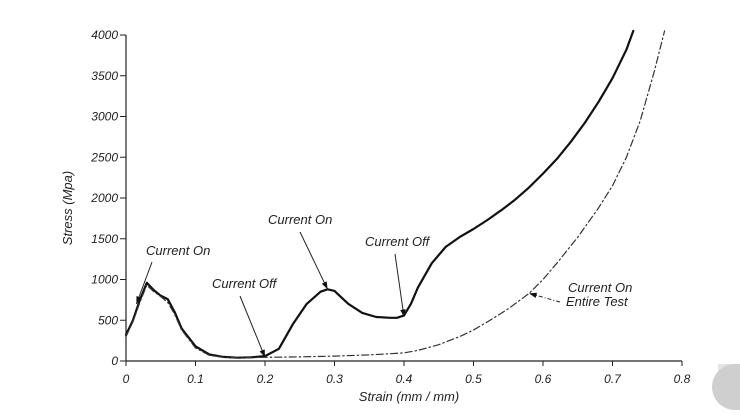 This screenshot has width=740, height=415. Describe the element at coordinates (114, 361) in the screenshot. I see `y-tick-label: 0` at that location.